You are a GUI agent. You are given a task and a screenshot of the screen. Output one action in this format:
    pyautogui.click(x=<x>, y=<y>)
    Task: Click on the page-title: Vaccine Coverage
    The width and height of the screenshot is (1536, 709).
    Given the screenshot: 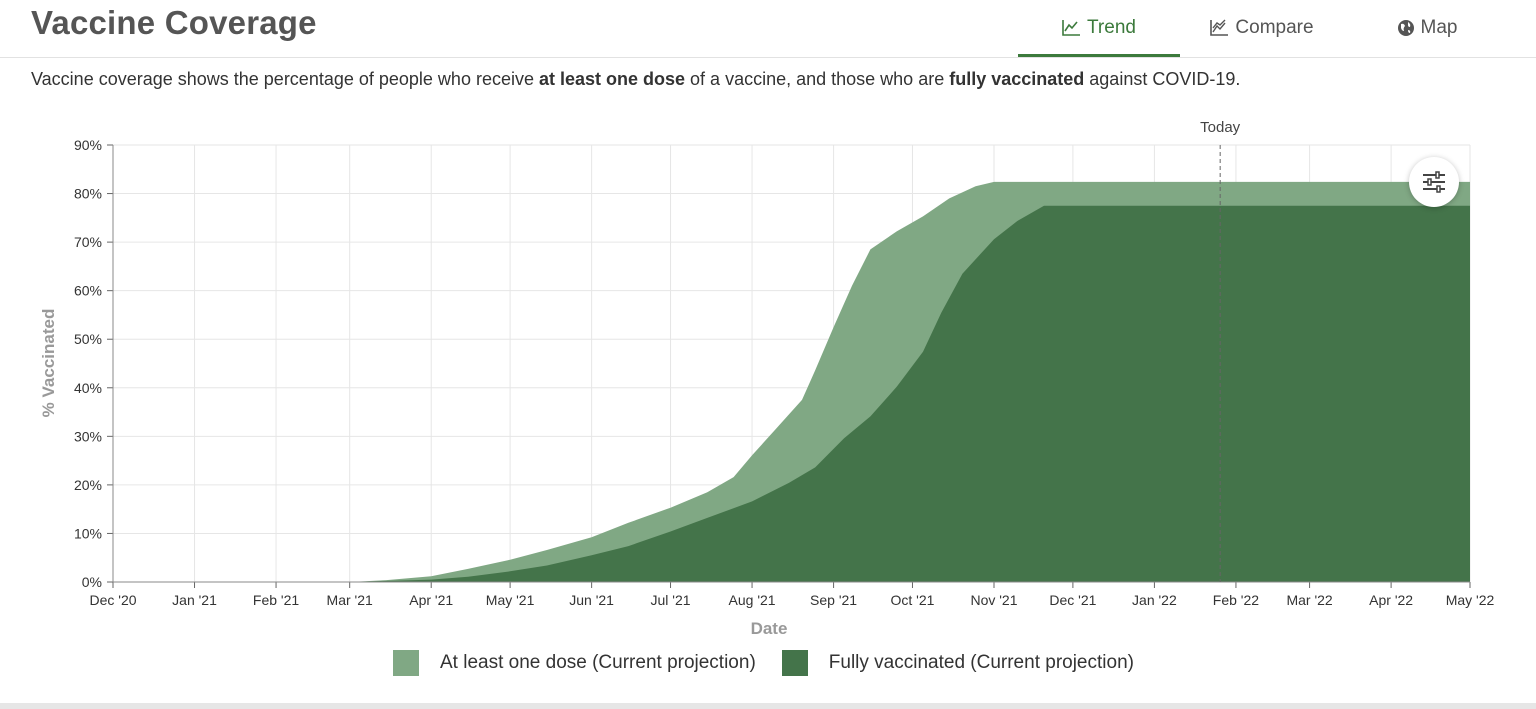 What is the action you would take?
    pyautogui.click(x=174, y=22)
    